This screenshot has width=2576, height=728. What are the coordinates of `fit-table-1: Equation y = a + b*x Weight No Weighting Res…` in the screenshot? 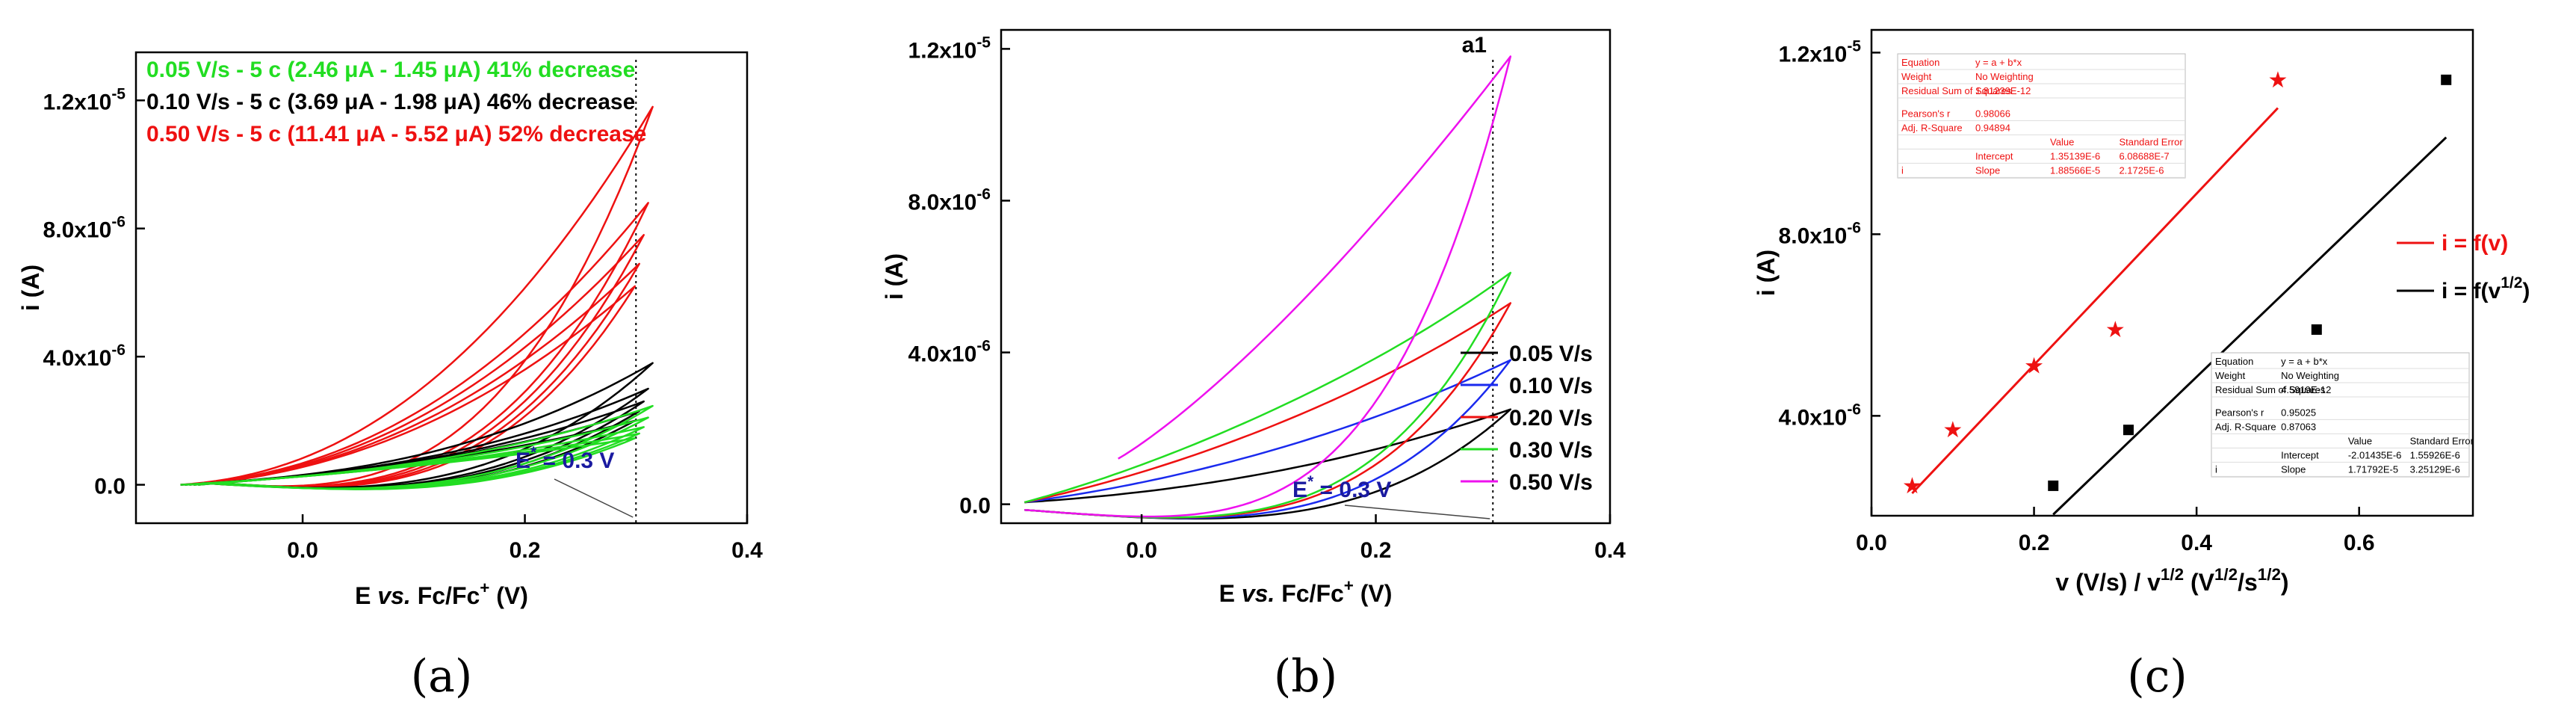 It's located at (2041, 116).